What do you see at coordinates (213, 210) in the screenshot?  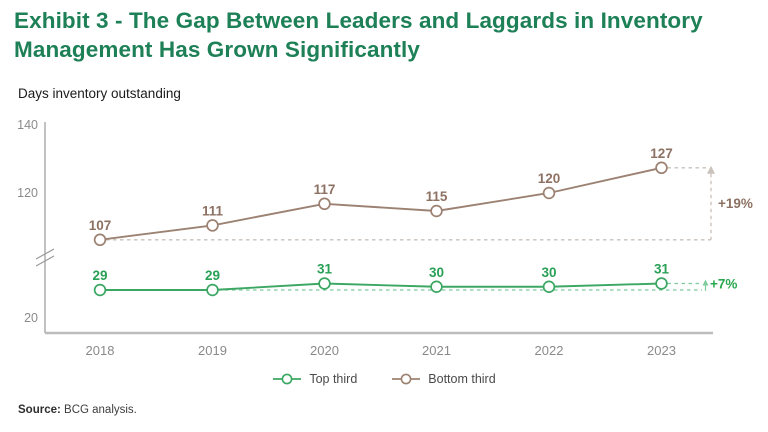 I see `value-label-bottom-third: 111` at bounding box center [213, 210].